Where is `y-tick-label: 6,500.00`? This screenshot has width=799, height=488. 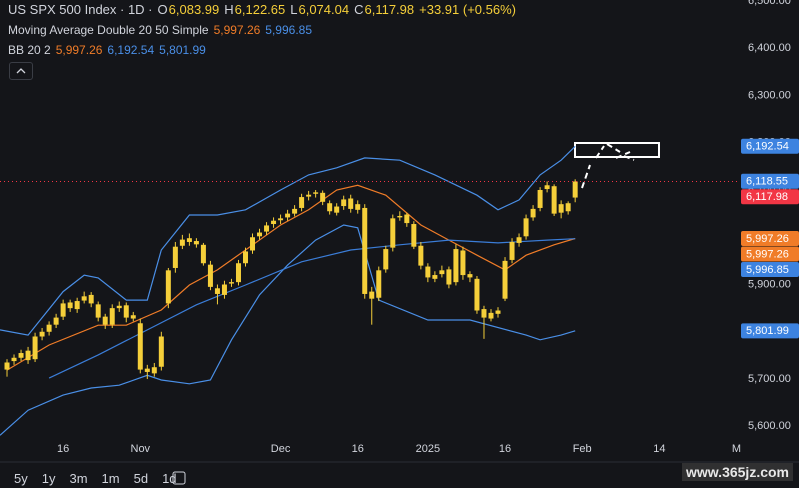 y-tick-label: 6,500.00 is located at coordinates (769, 3).